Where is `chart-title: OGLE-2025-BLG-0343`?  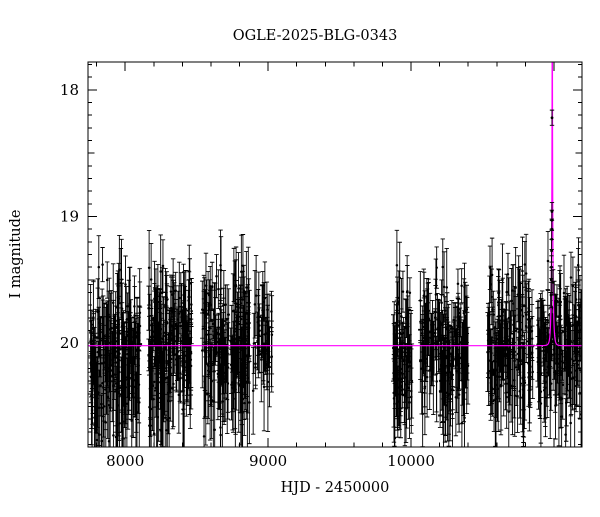
chart-title: OGLE-2025-BLG-0343 is located at coordinates (315, 36).